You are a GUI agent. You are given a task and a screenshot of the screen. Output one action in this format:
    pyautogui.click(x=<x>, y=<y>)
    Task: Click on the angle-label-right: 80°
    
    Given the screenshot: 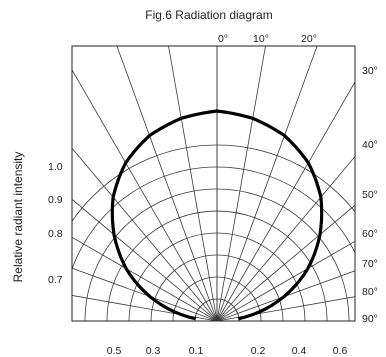 What is the action you would take?
    pyautogui.click(x=370, y=292)
    